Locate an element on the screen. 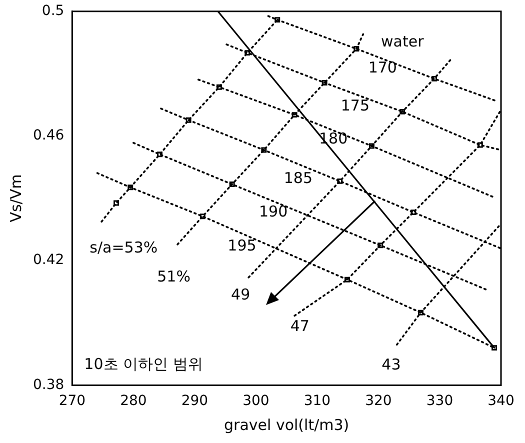  y-tick-label: 0.46 is located at coordinates (48, 136).